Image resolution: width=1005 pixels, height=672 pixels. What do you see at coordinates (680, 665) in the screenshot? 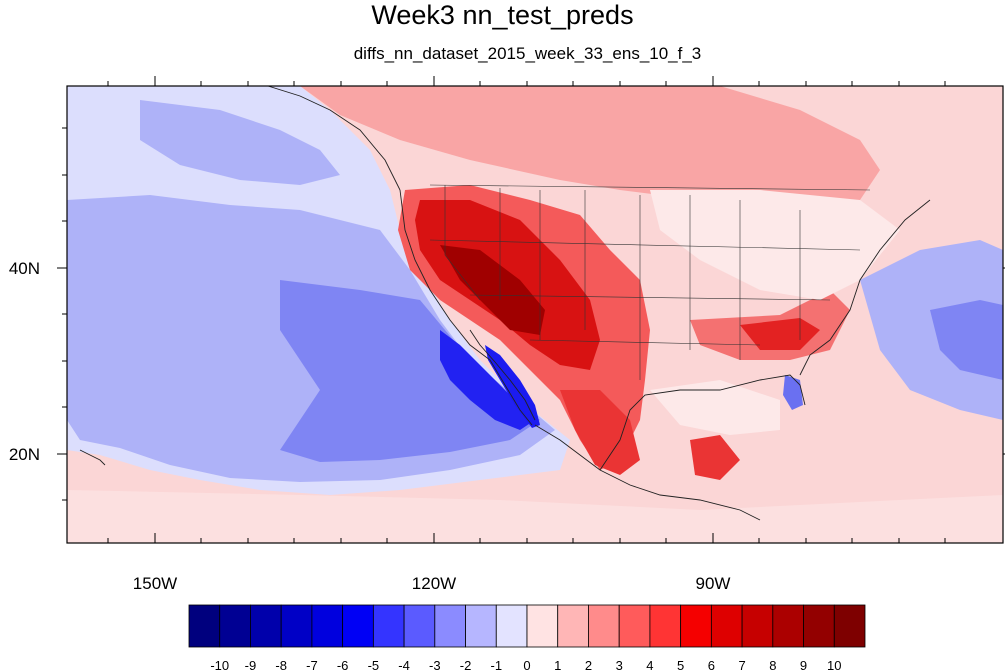
I see `colorbar-label: 5` at bounding box center [680, 665].